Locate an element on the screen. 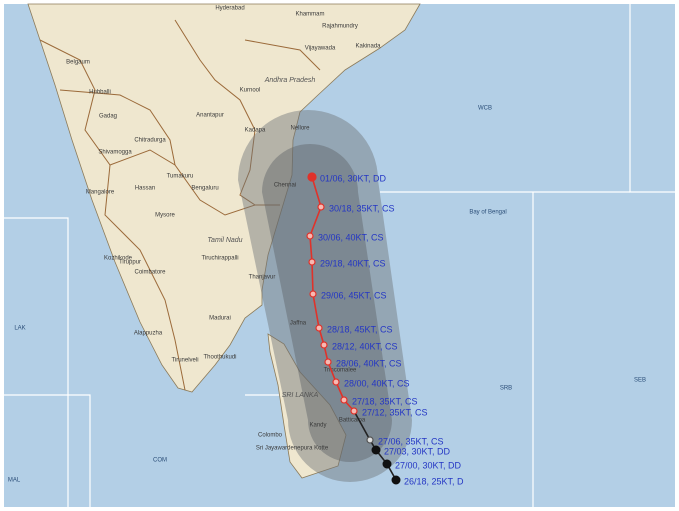 Image resolution: width=679 pixels, height=511 pixels. place-label: Sri Jayawardenepura Kotte is located at coordinates (292, 449).